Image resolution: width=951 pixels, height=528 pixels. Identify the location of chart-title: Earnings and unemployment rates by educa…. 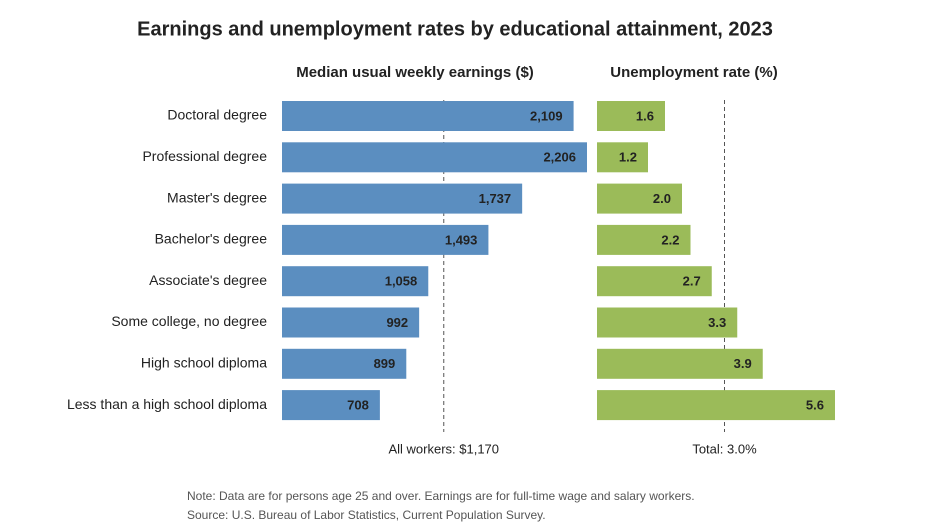
(455, 29).